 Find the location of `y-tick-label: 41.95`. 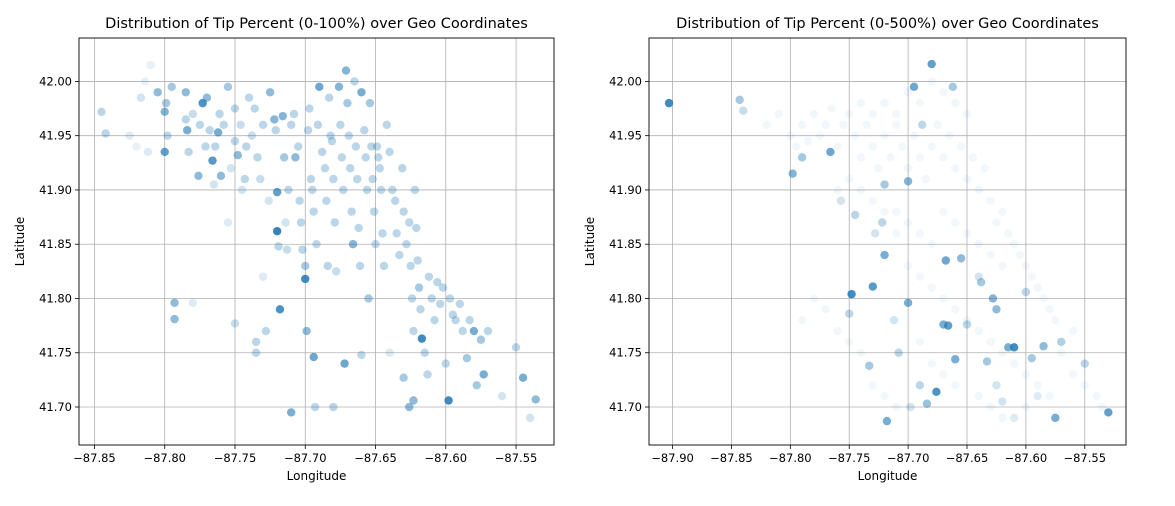

y-tick-label: 41.95 is located at coordinates (625, 136).